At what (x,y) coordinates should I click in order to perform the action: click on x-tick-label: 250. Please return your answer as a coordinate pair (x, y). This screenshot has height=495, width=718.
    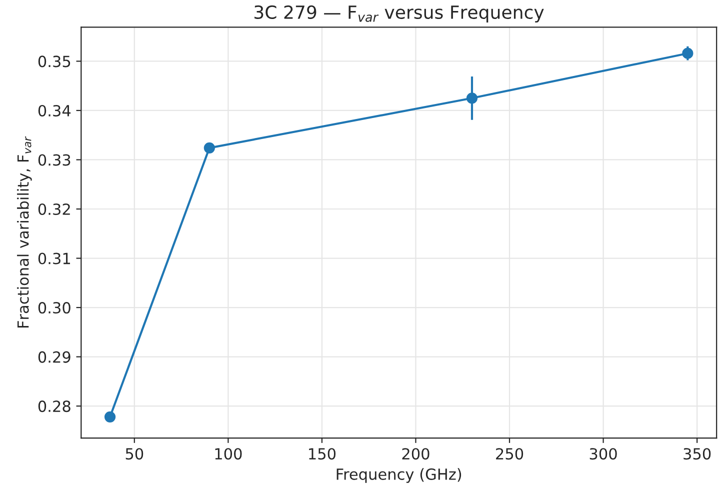
    Looking at the image, I should click on (510, 454).